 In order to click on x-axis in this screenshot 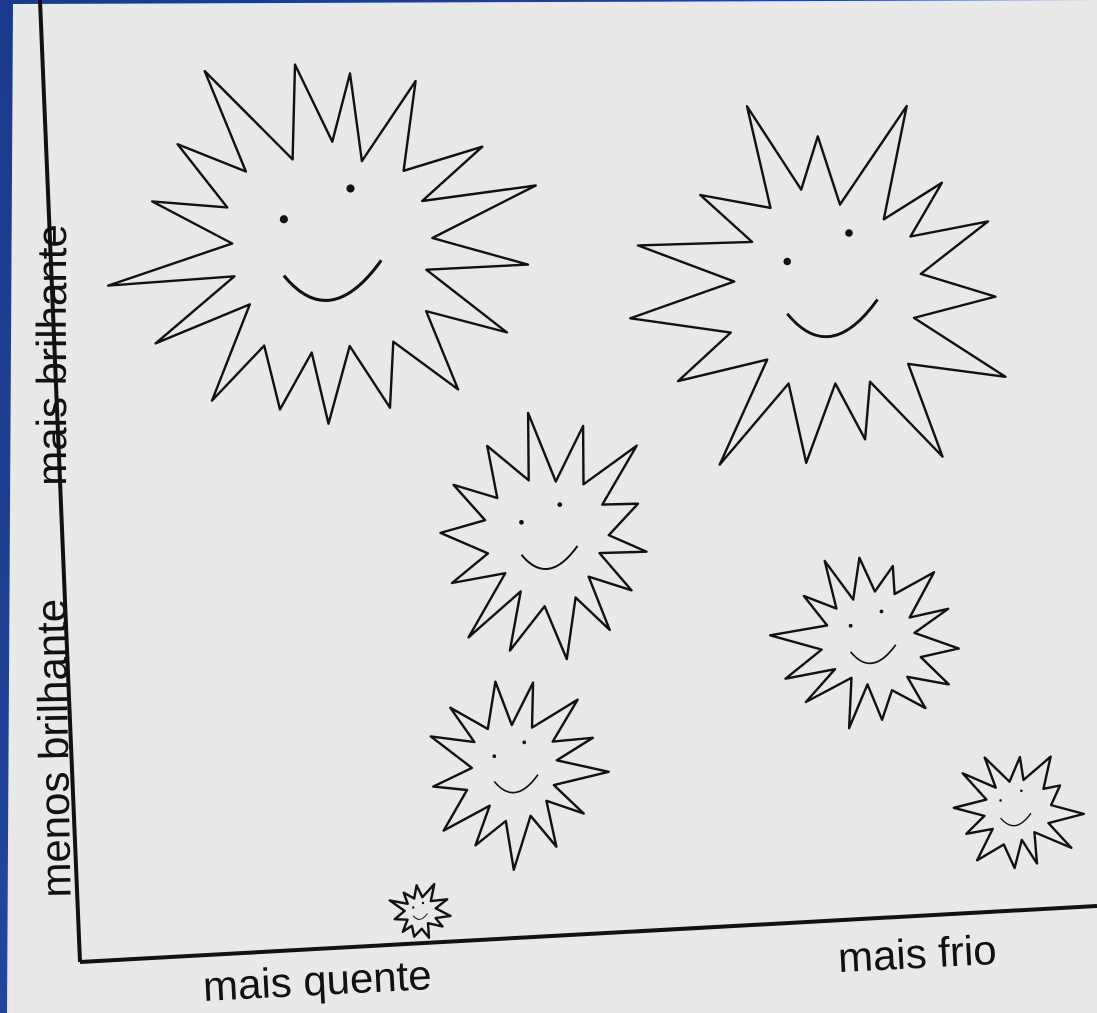, I will do `click(588, 934)`.